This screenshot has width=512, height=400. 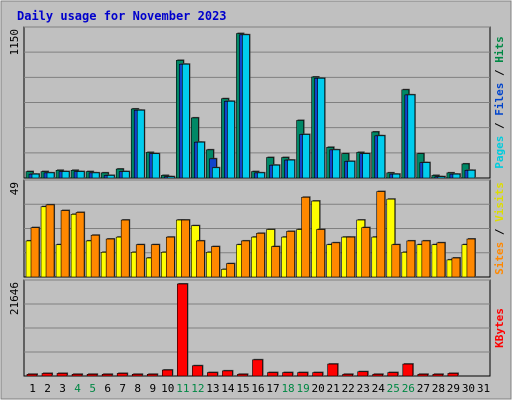 What do you see at coordinates (499, 328) in the screenshot?
I see `legend-part: KBytes` at bounding box center [499, 328].